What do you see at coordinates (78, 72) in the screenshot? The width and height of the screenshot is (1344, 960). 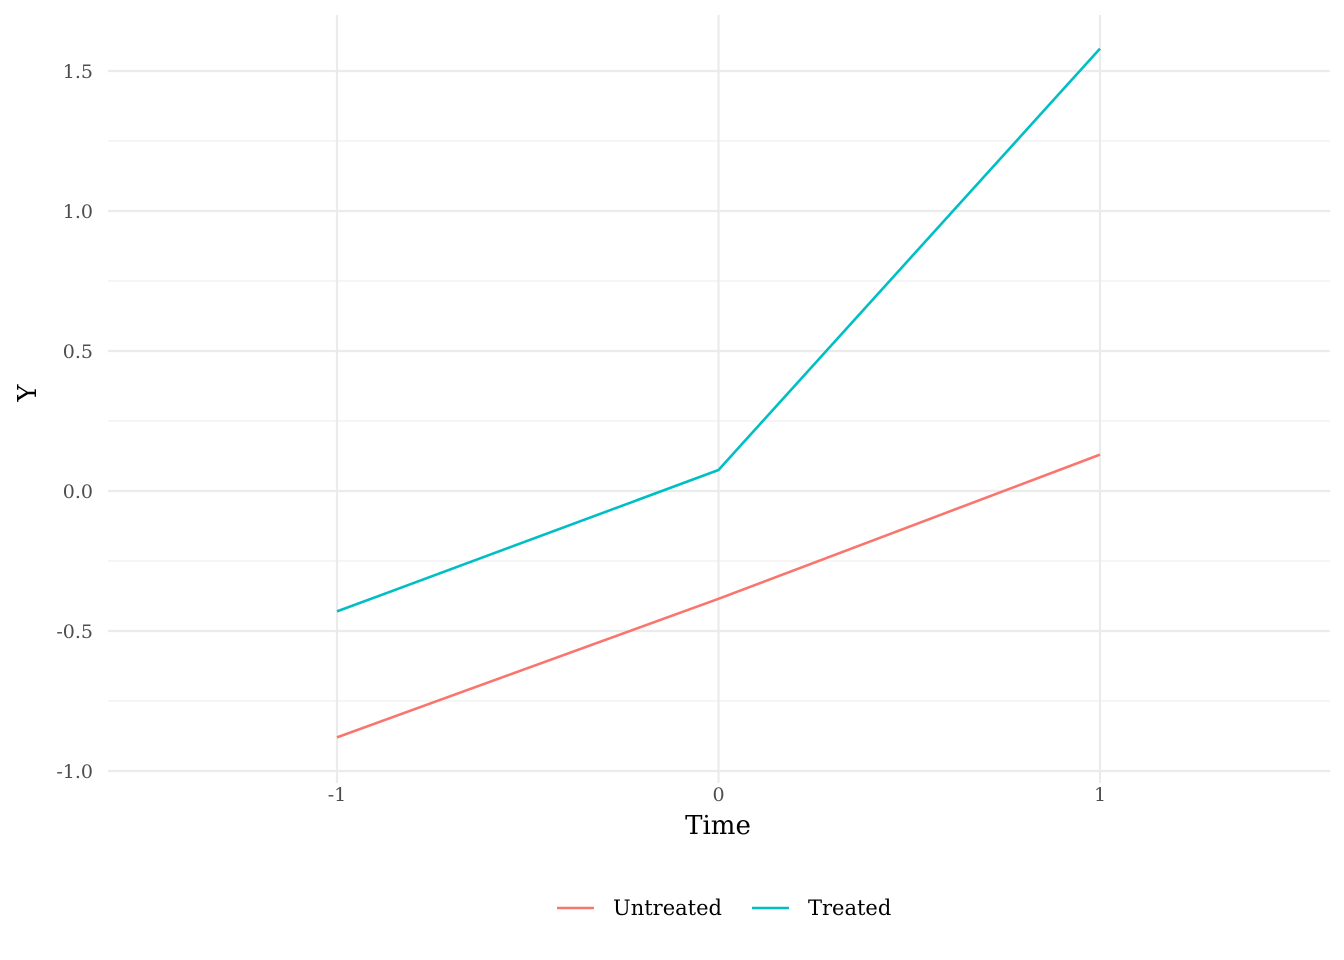 I see `y-tick-label: 1.5` at bounding box center [78, 72].